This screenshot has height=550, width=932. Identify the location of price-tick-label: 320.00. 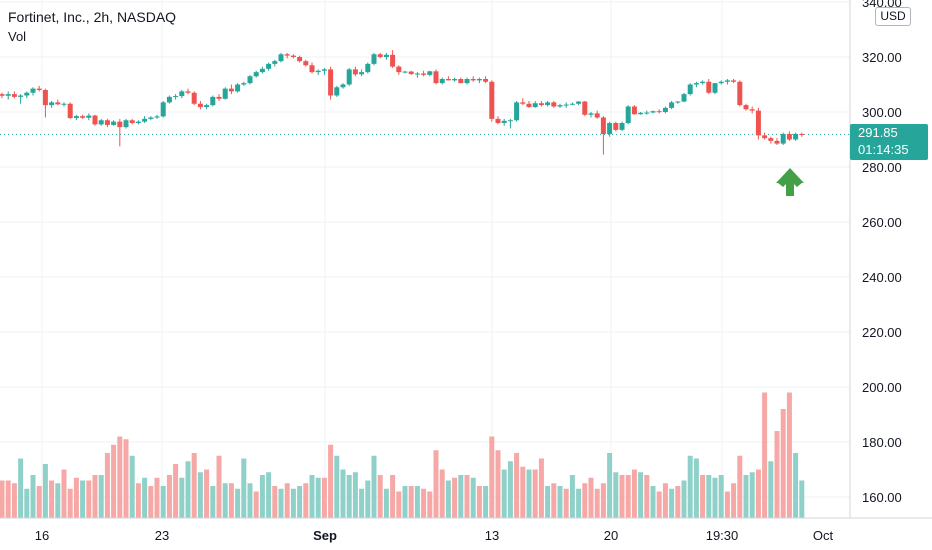
(882, 57).